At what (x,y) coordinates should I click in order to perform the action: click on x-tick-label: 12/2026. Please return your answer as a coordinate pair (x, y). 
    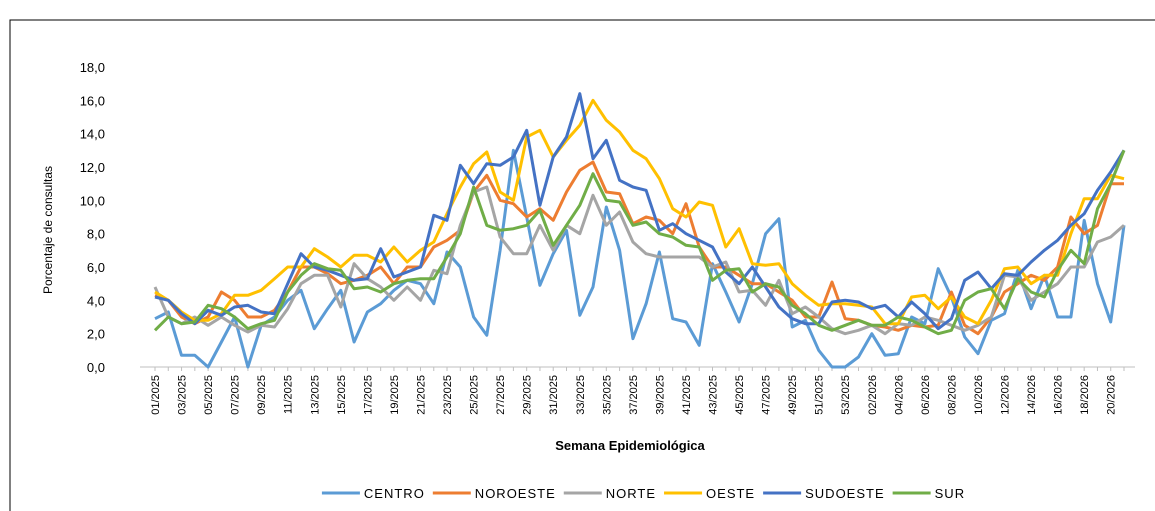
    Looking at the image, I should click on (1006, 395).